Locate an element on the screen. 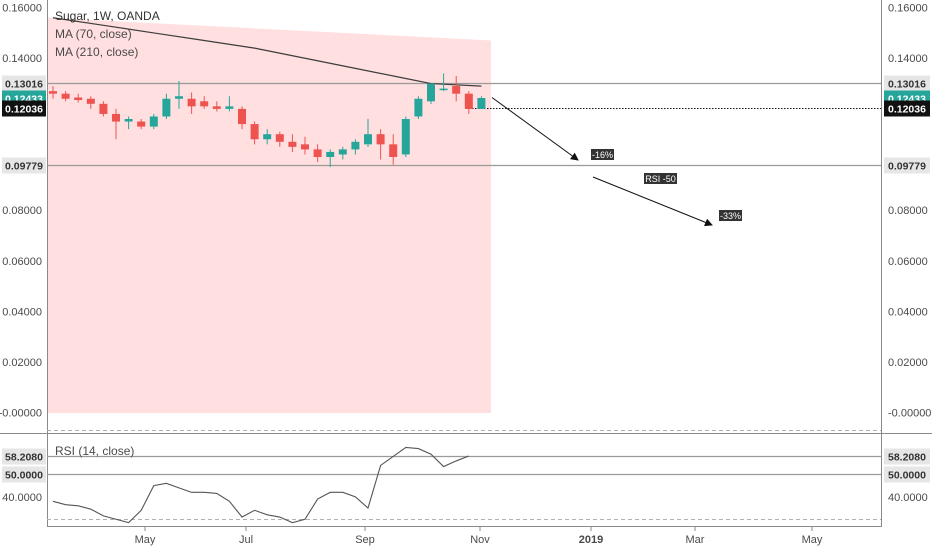 Image resolution: width=932 pixels, height=550 pixels. x-tick-label: Jul is located at coordinates (246, 540).